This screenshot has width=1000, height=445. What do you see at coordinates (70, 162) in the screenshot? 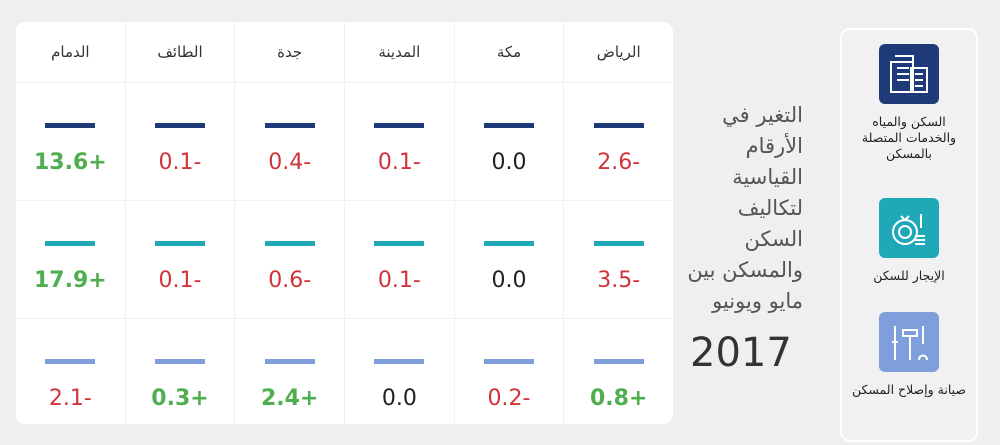
I see `change-value: +13.6` at bounding box center [70, 162].